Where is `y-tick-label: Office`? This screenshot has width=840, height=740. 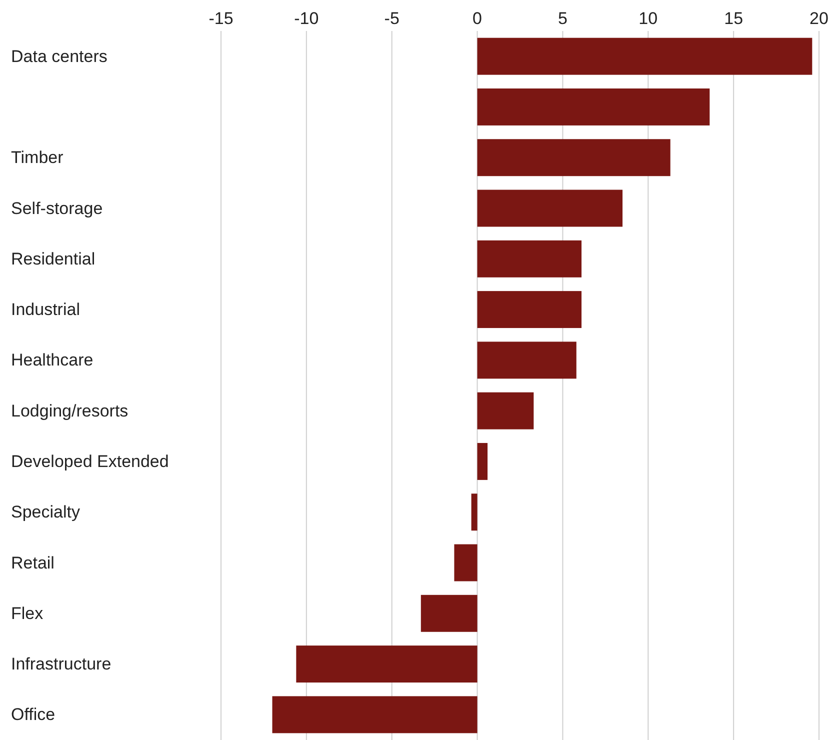 y-tick-label: Office is located at coordinates (33, 714).